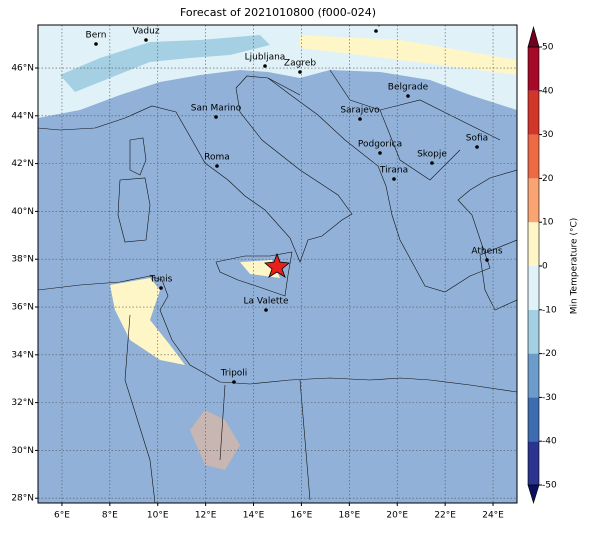 The height and width of the screenshot is (533, 592). Describe the element at coordinates (549, 442) in the screenshot. I see `colorbar-tick-label: -40` at that location.